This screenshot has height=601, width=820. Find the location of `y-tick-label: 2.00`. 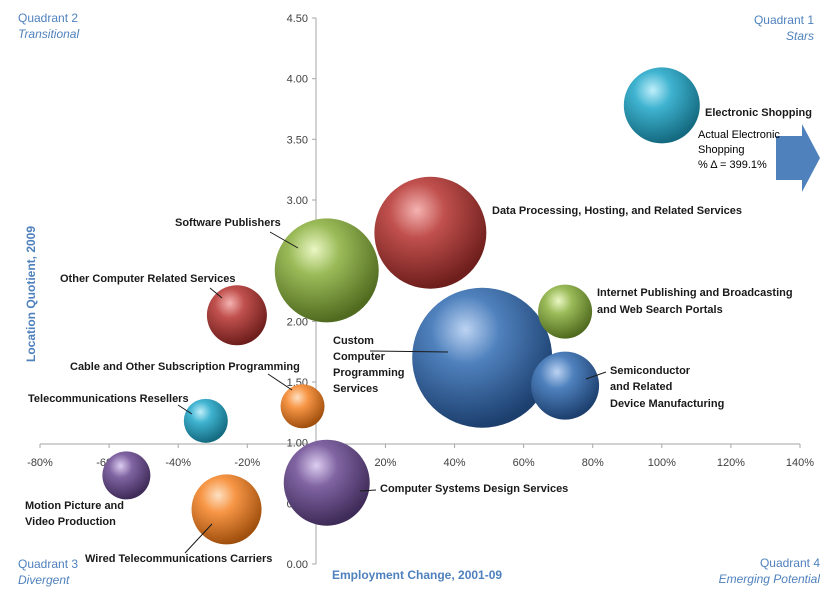

y-tick-label: 2.00 is located at coordinates (297, 322).